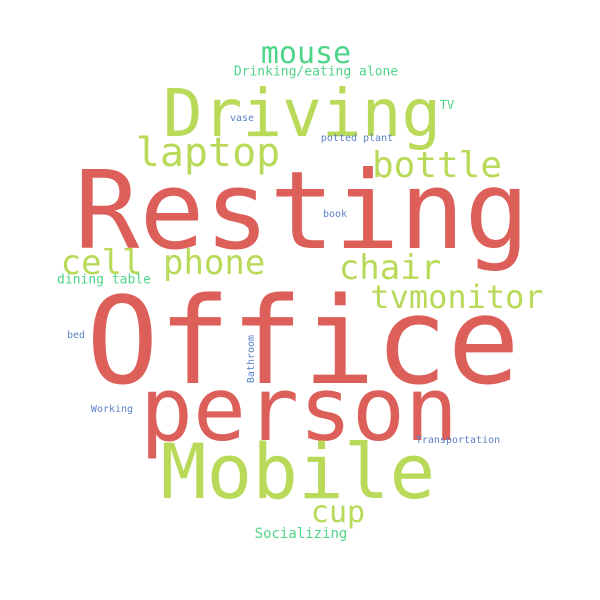 This screenshot has height=600, width=600. I want to click on word-cup: cup, so click(338, 512).